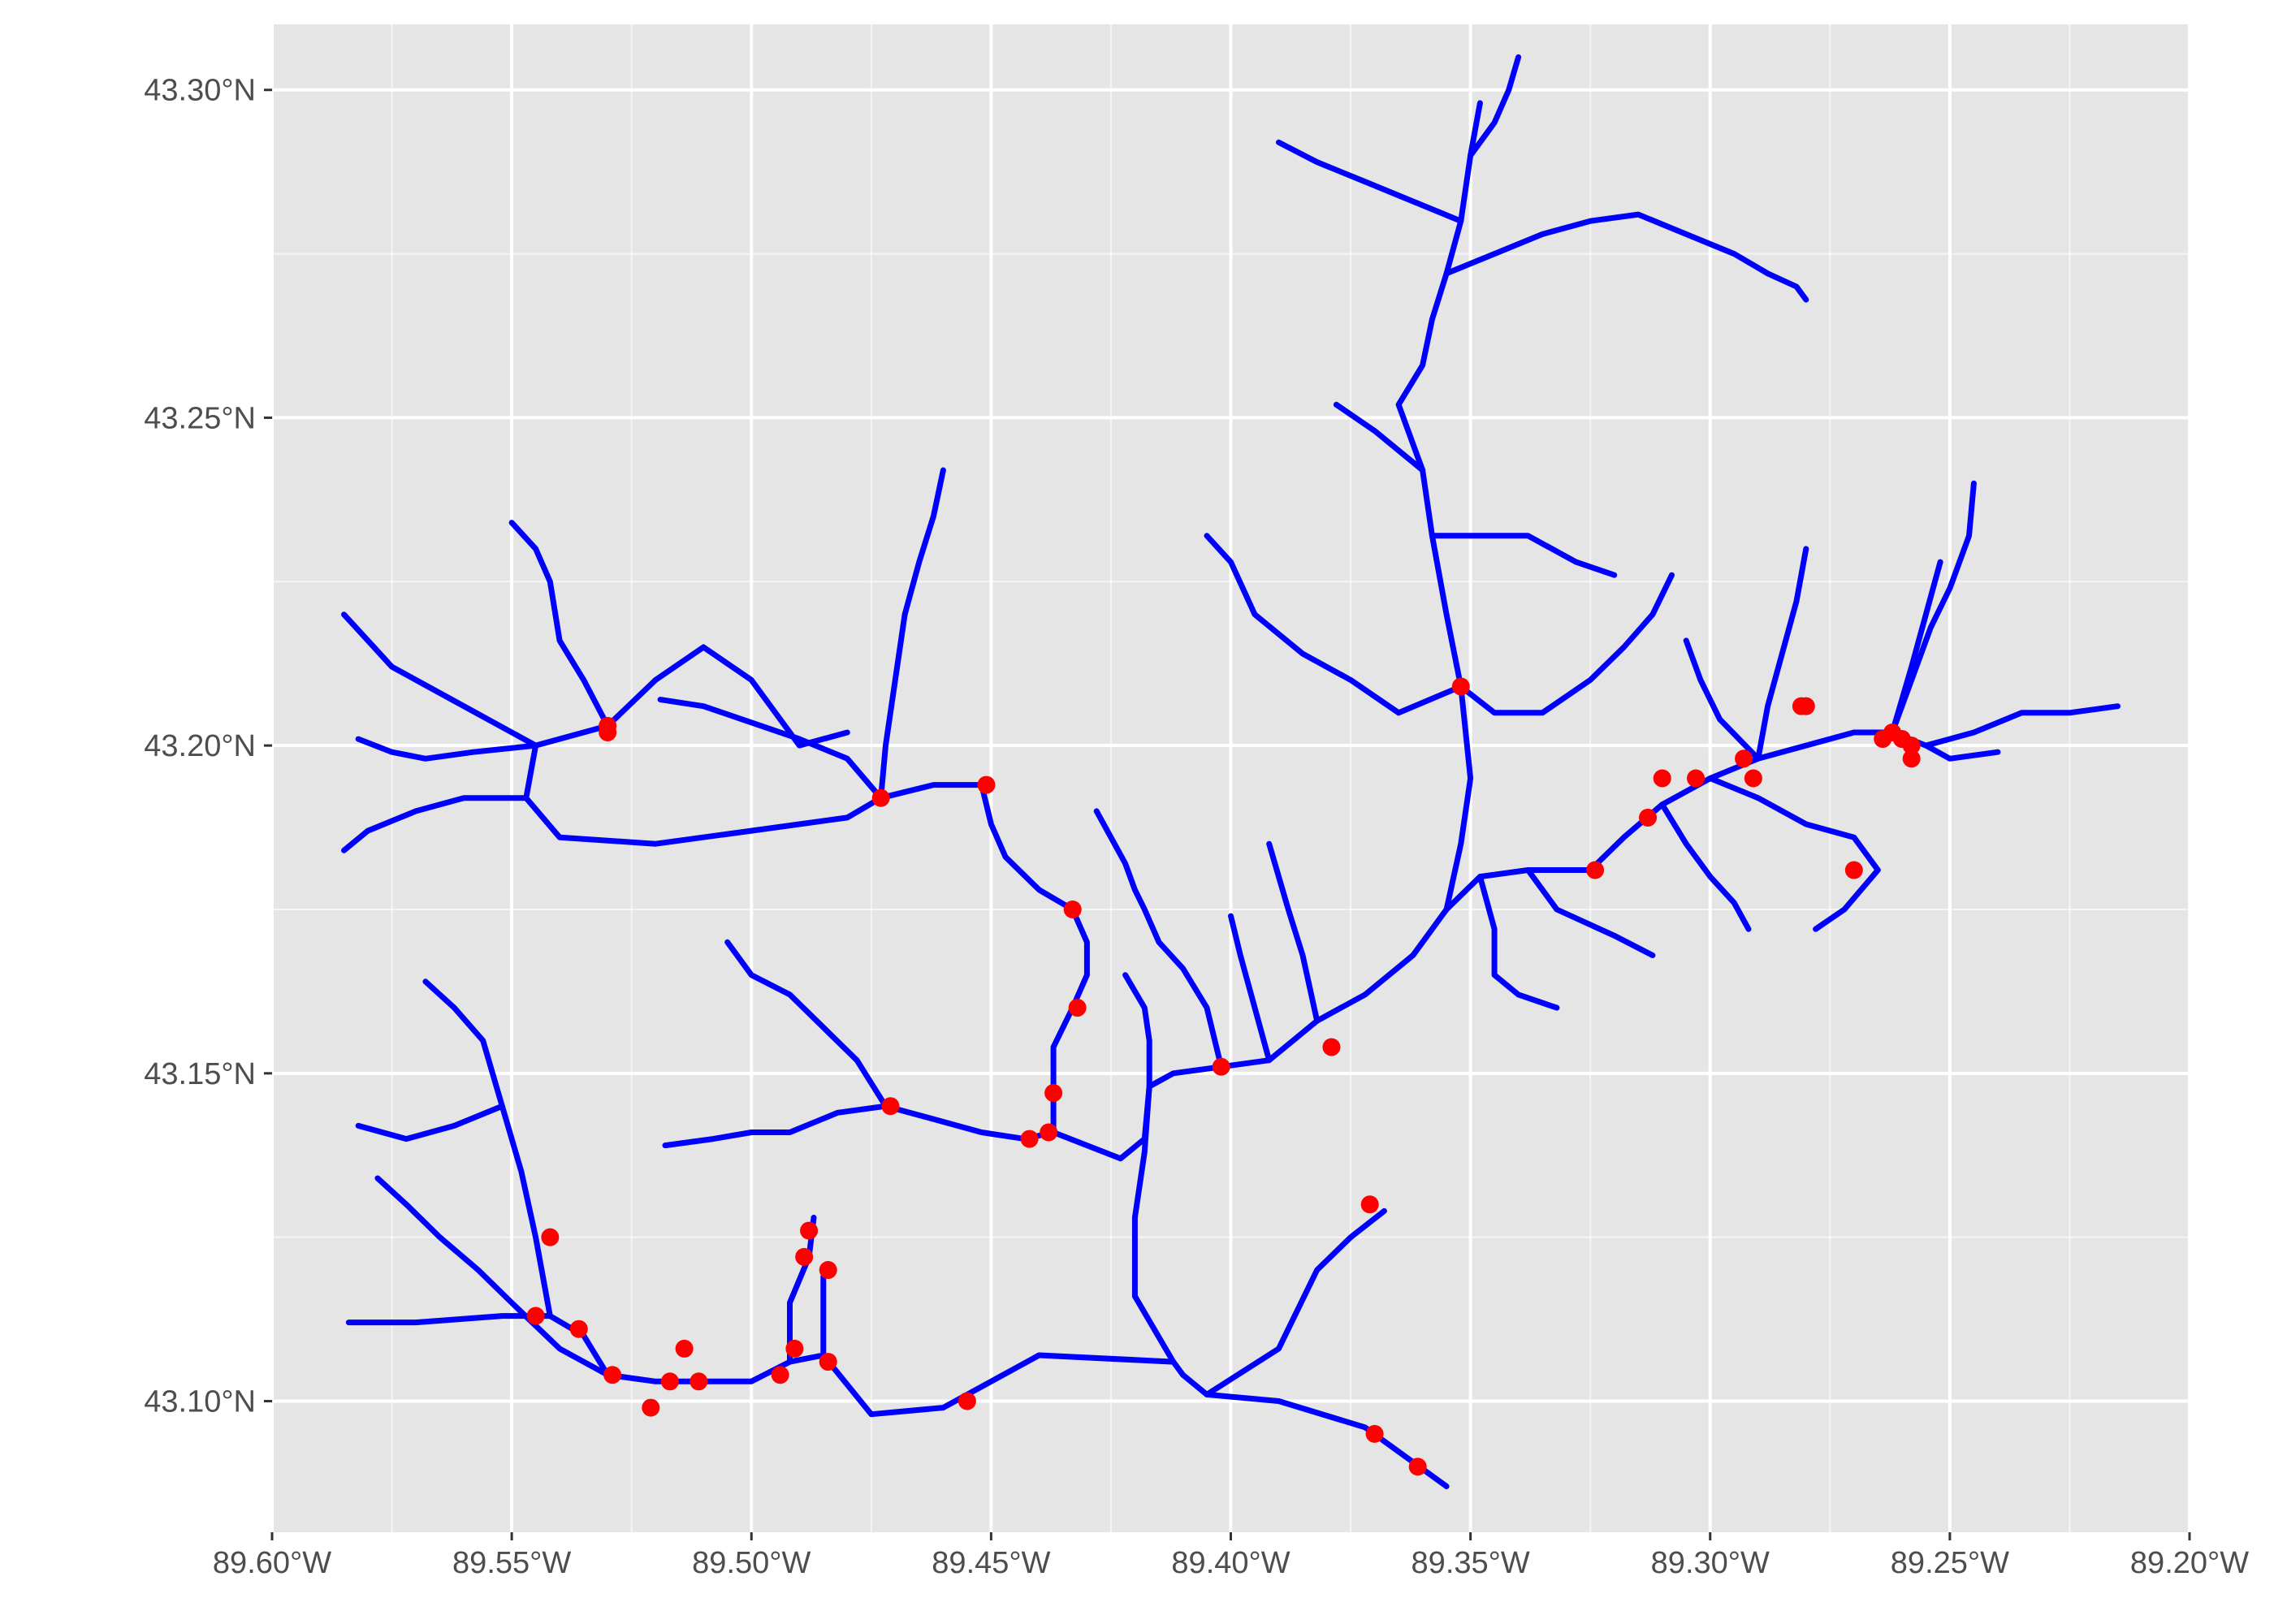 The width and height of the screenshot is (2274, 1624). Describe the element at coordinates (991, 1563) in the screenshot. I see `x-tick-label: 89.45°W` at that location.